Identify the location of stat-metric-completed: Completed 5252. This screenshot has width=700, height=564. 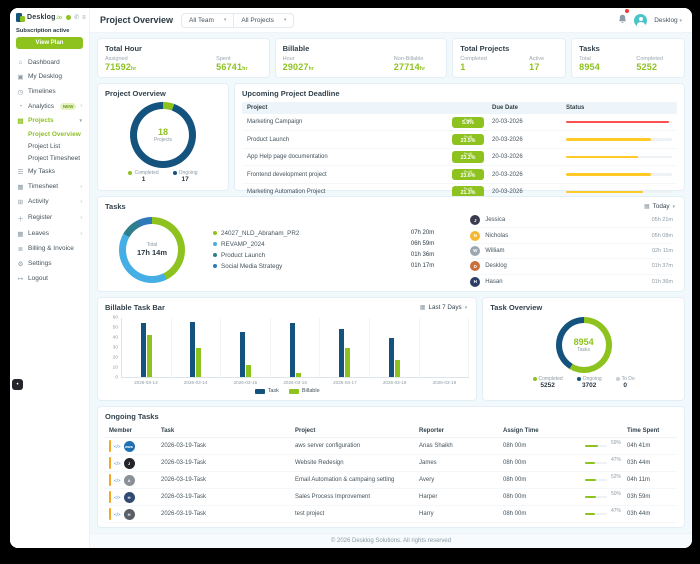
(649, 64).